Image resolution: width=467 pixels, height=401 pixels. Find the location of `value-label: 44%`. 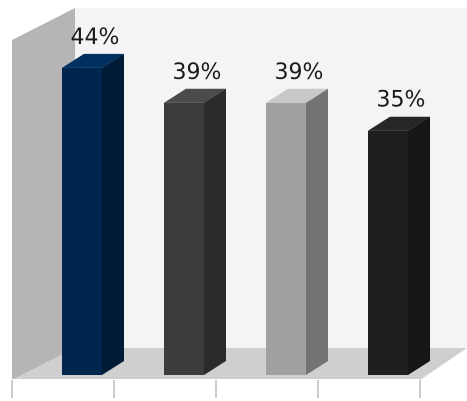

value-label: 44% is located at coordinates (95, 37).